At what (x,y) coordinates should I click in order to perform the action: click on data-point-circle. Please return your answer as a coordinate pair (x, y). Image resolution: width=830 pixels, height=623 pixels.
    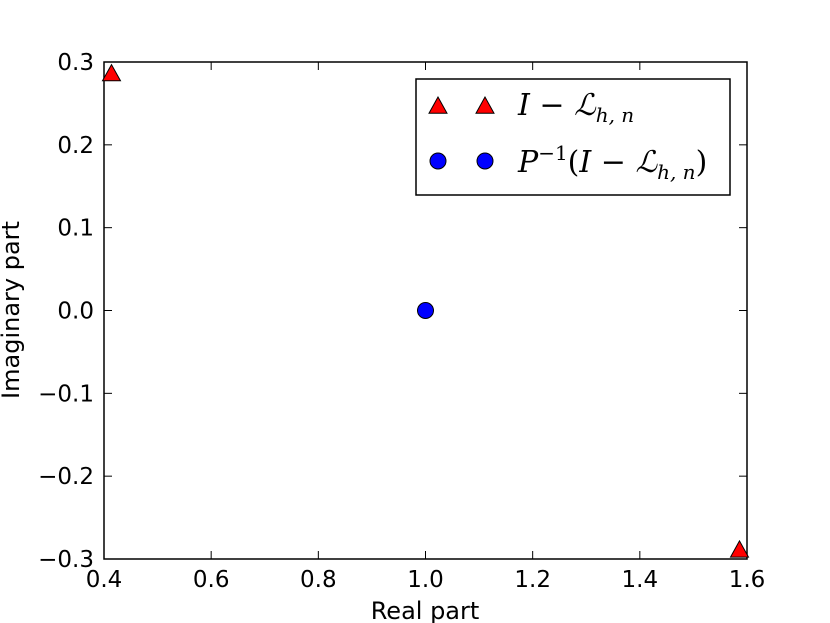
    Looking at the image, I should click on (425, 310).